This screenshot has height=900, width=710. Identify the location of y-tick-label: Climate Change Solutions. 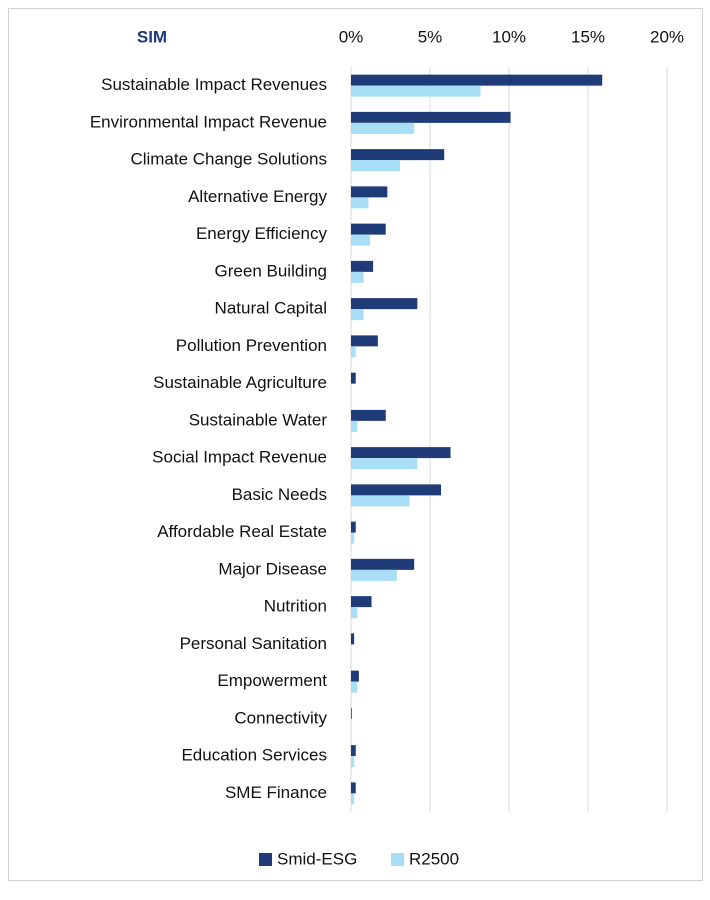
(228, 159).